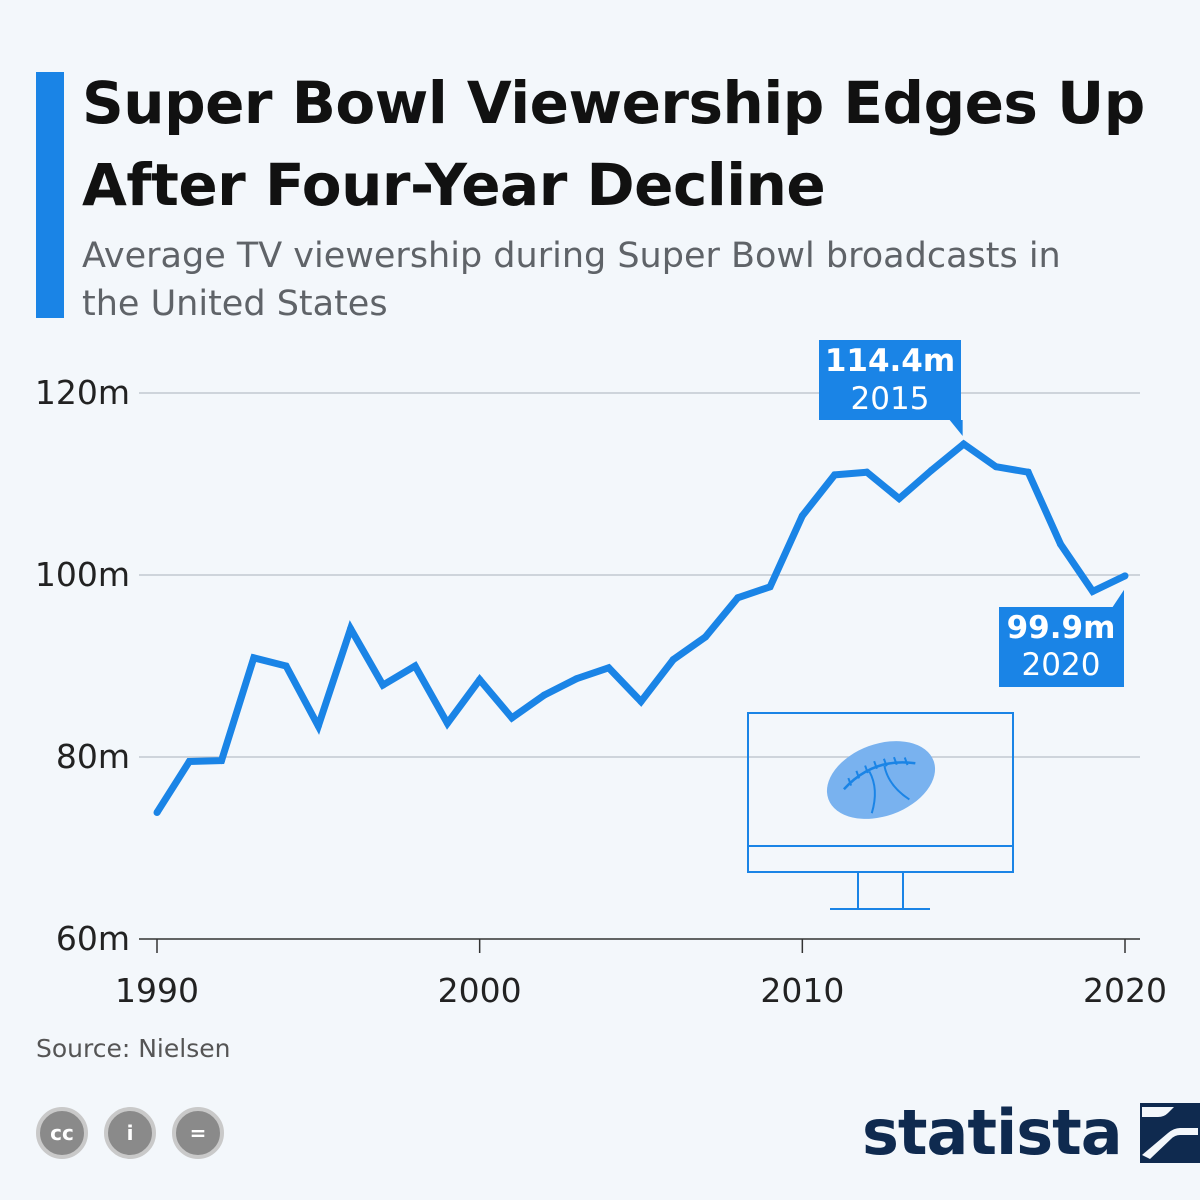 Image resolution: width=1200 pixels, height=1200 pixels. I want to click on no-derivatives-icon: =, so click(198, 1133).